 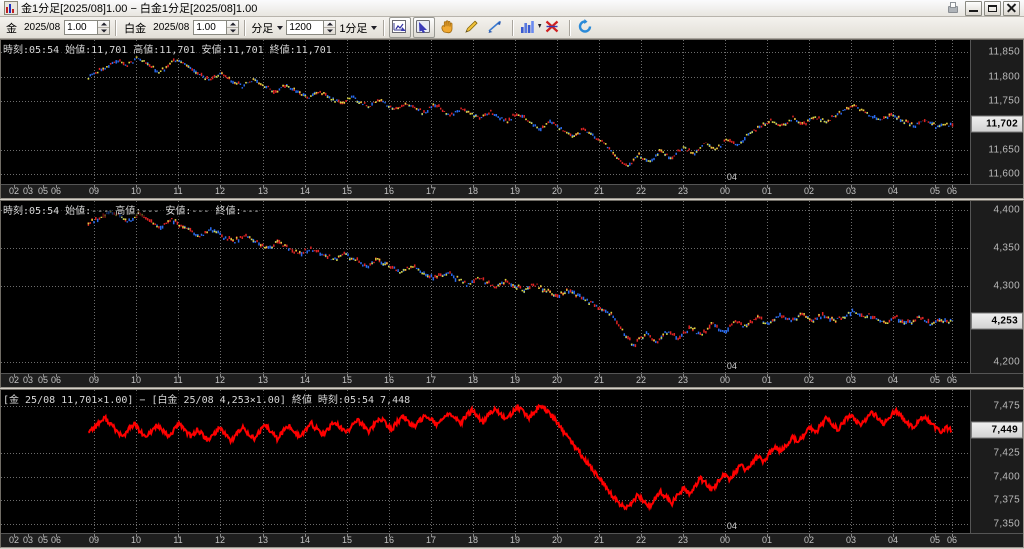 I want to click on platinum-ratio-stepper: 1.00, so click(x=216, y=27).